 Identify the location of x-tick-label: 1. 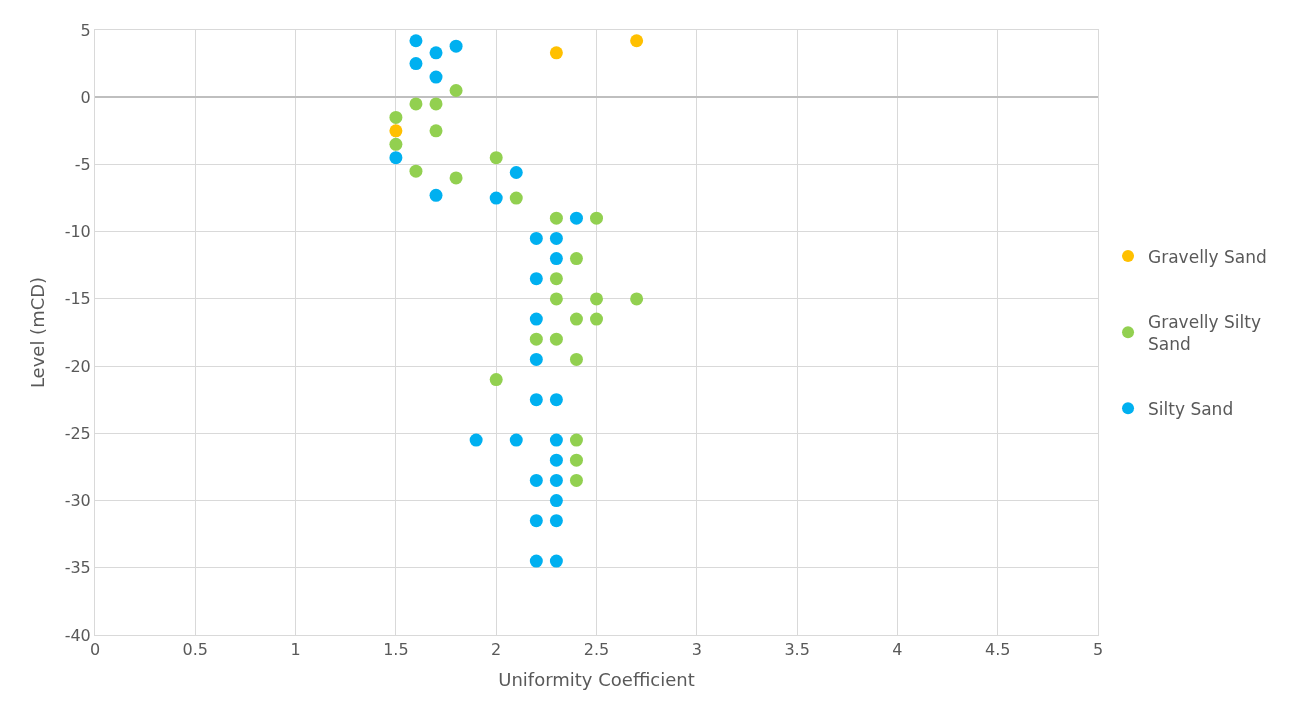
(295, 650).